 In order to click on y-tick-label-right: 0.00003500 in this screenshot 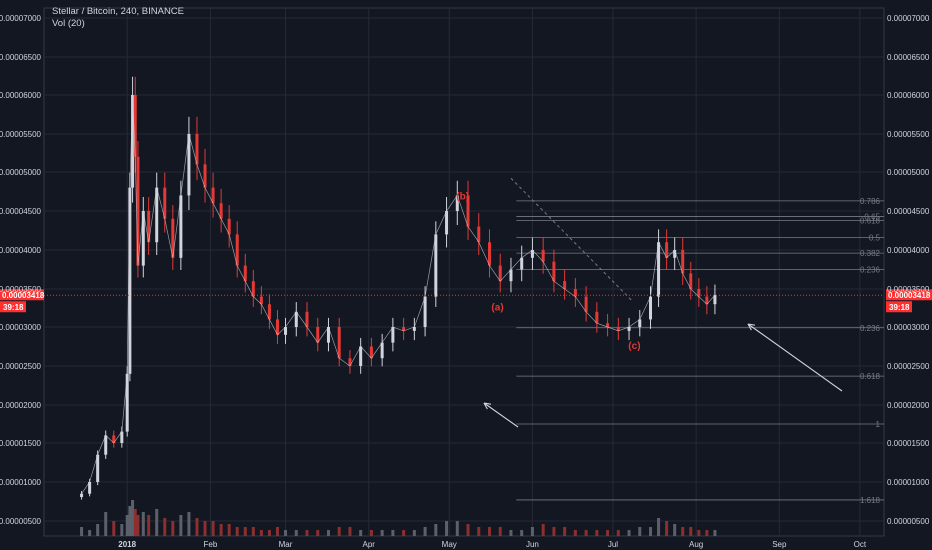, I will do `click(908, 289)`.